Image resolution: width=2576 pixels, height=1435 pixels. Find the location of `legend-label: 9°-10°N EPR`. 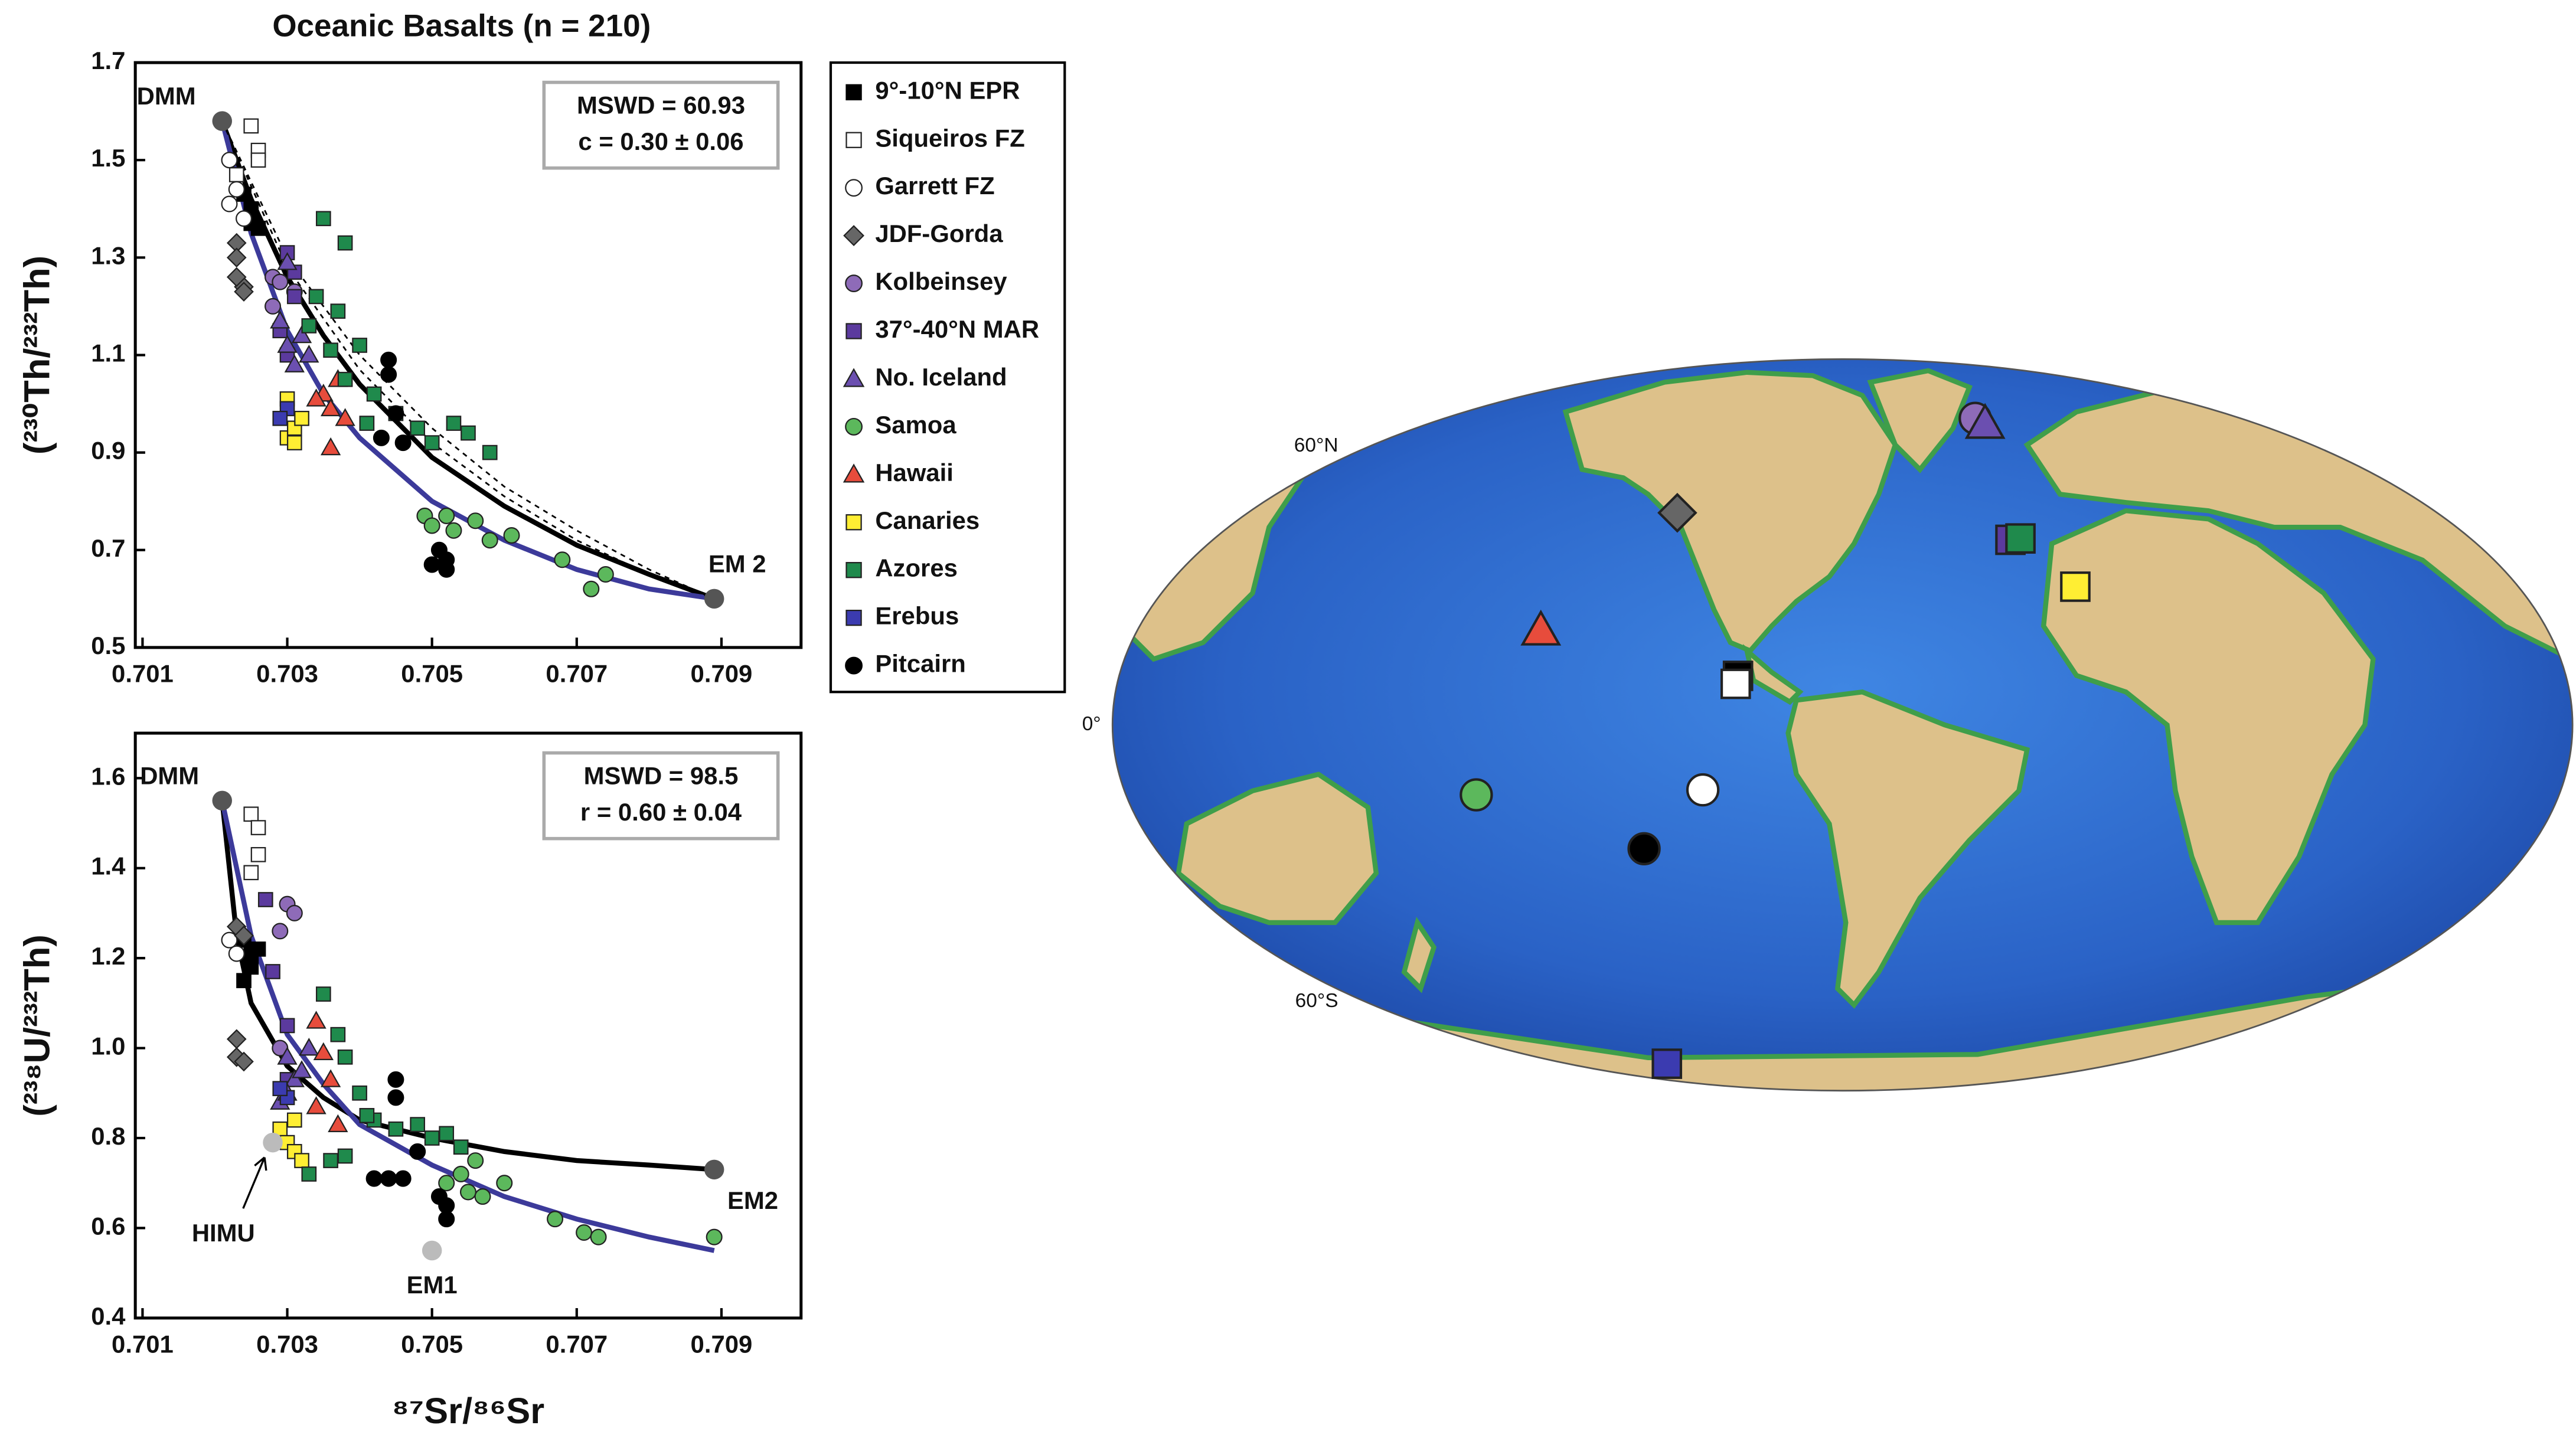

legend-label: 9°-10°N EPR is located at coordinates (947, 90).